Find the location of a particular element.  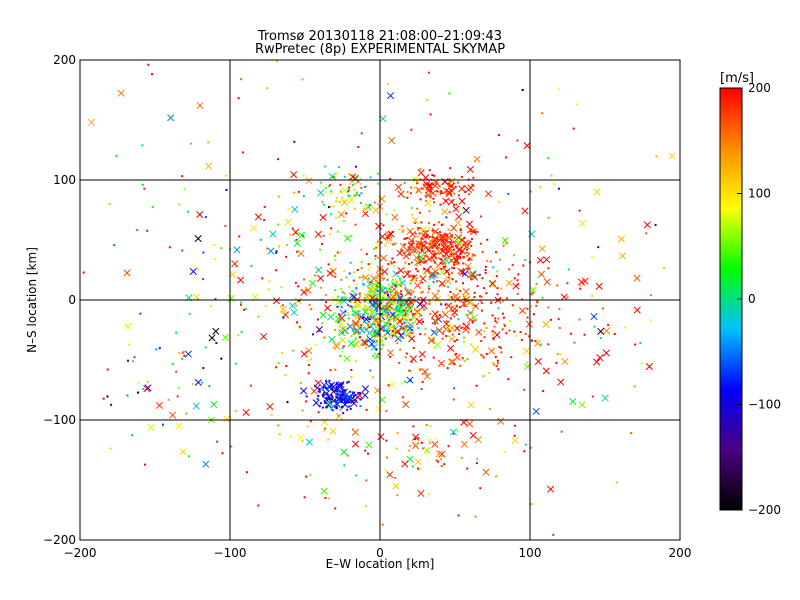

chart-title: Tromsø 20130118 21:08:00–21:09:43 is located at coordinates (379, 36).